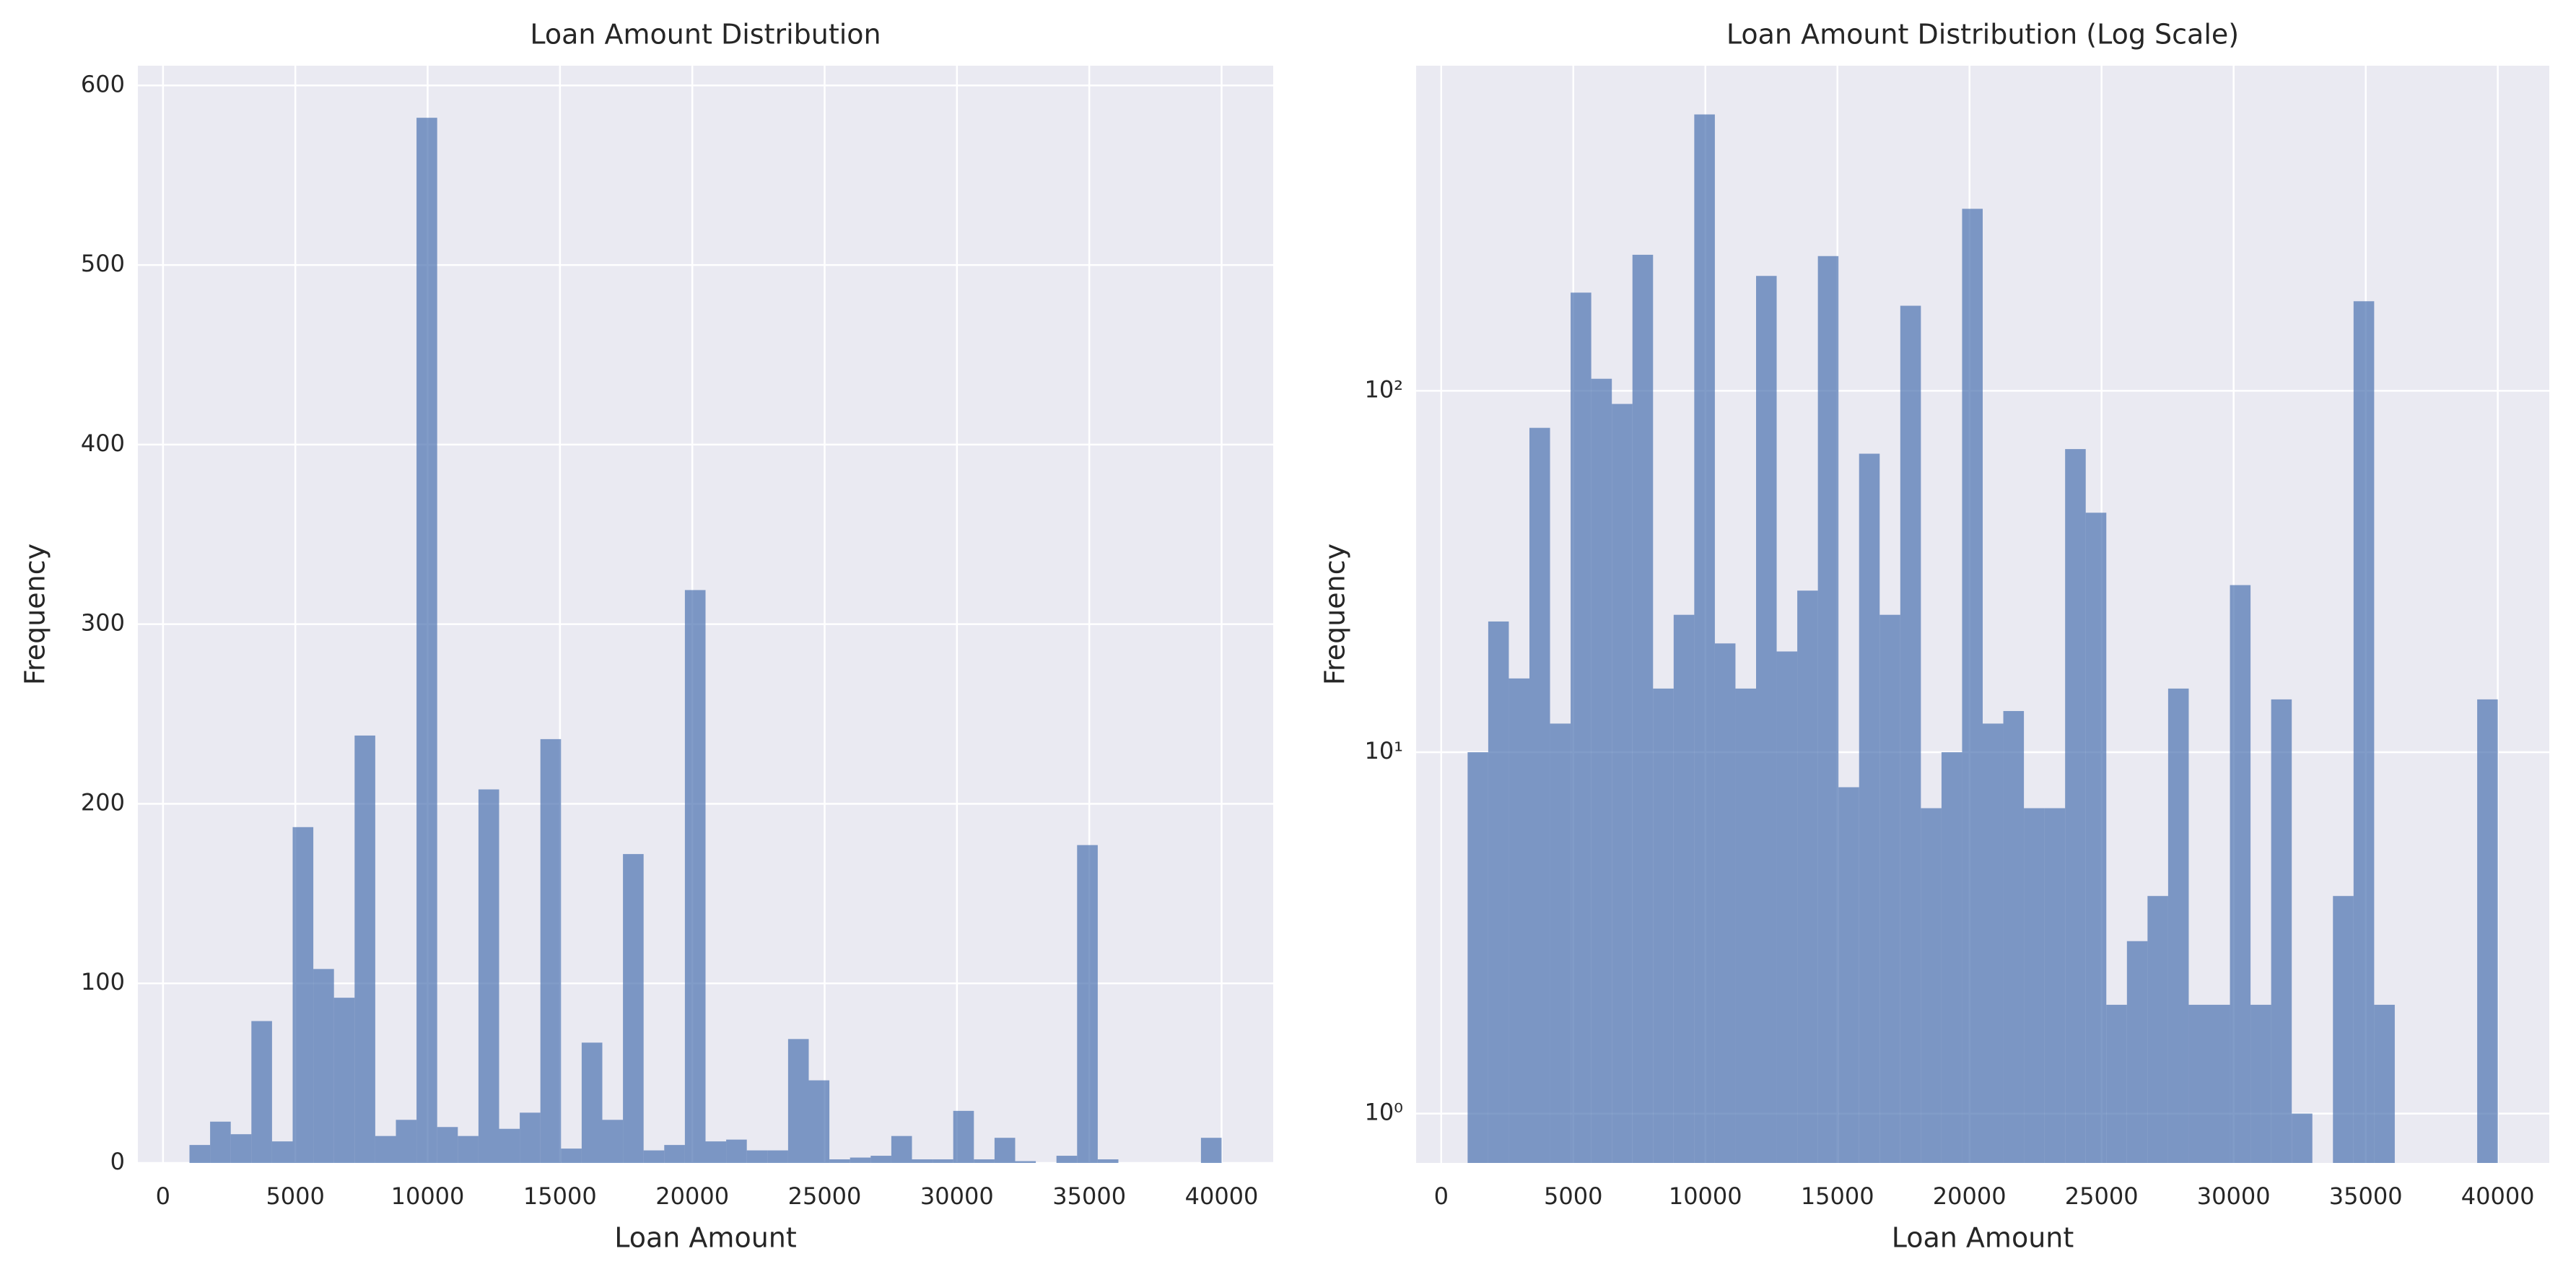 Image resolution: width=2576 pixels, height=1277 pixels. Describe the element at coordinates (1383, 750) in the screenshot. I see `y-tick-label: 10¹` at that location.